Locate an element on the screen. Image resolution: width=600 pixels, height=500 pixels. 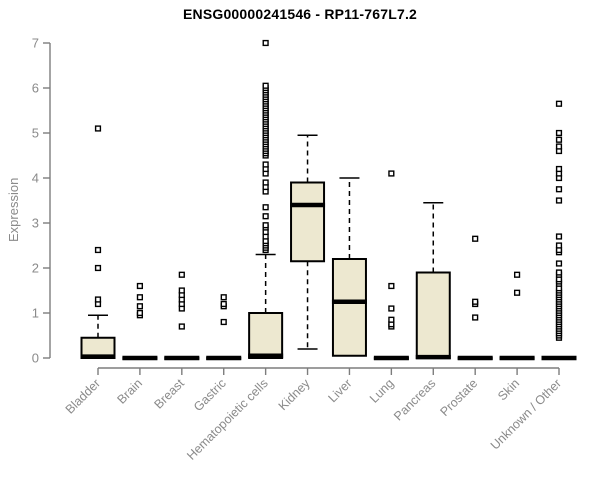
category-label: Prostate is located at coordinates (458, 397).